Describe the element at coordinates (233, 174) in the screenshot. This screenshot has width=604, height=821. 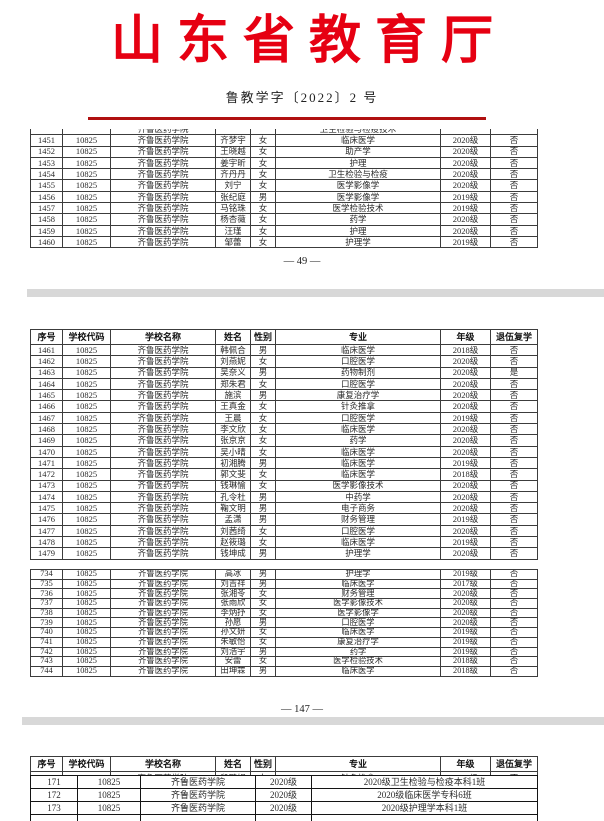
I see `table-cell: 齐丹丹` at that location.